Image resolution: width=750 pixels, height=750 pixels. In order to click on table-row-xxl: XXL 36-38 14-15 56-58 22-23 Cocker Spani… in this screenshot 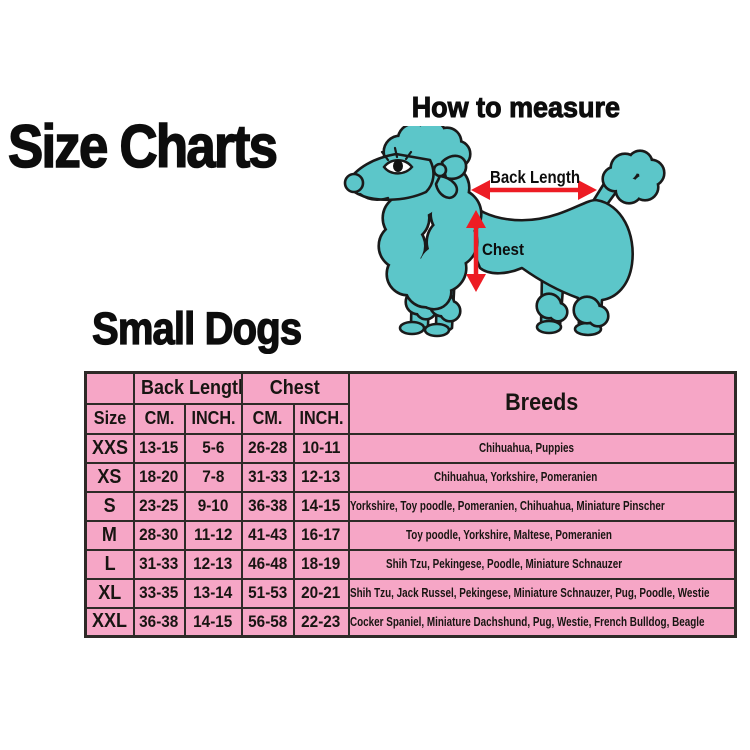, I will do `click(410, 622)`.